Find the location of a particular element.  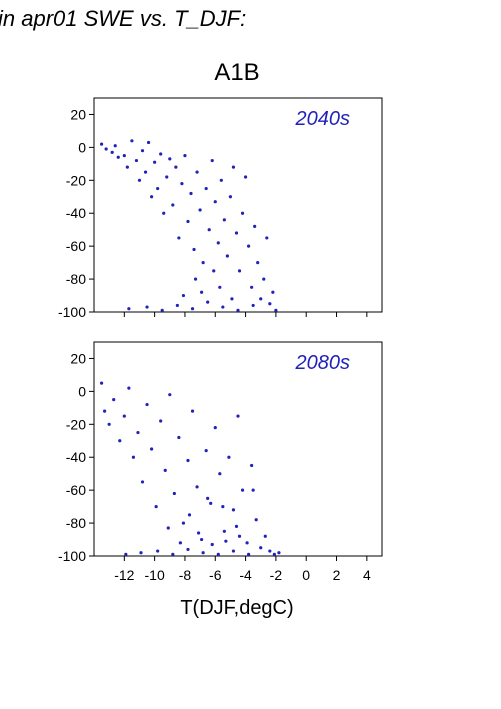

page-title: in apr01 SWE vs. T_DJF: is located at coordinates (123, 18).